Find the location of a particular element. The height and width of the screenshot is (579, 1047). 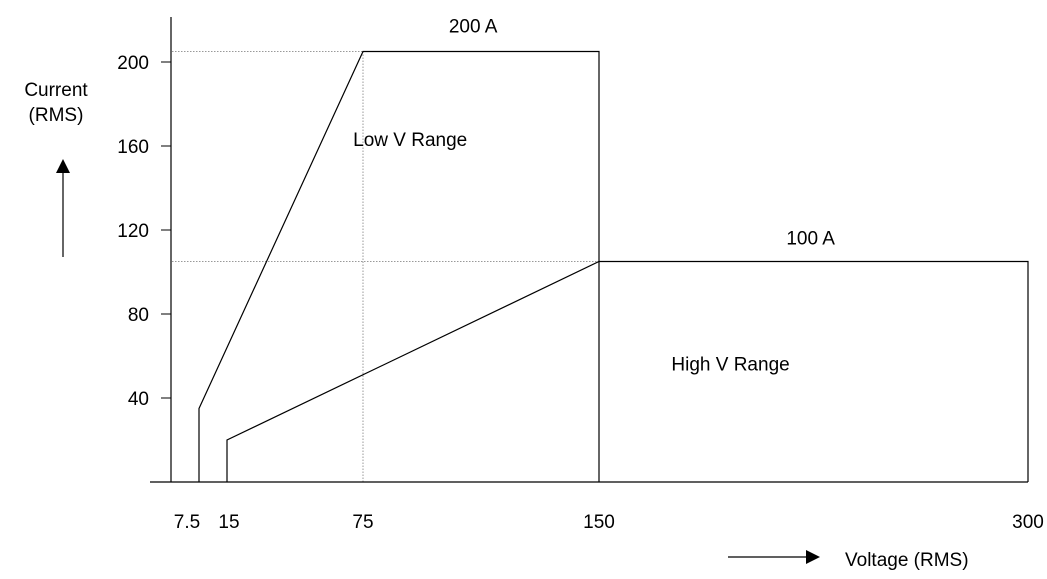

y-axis-label-line-1: Current is located at coordinates (56, 90).